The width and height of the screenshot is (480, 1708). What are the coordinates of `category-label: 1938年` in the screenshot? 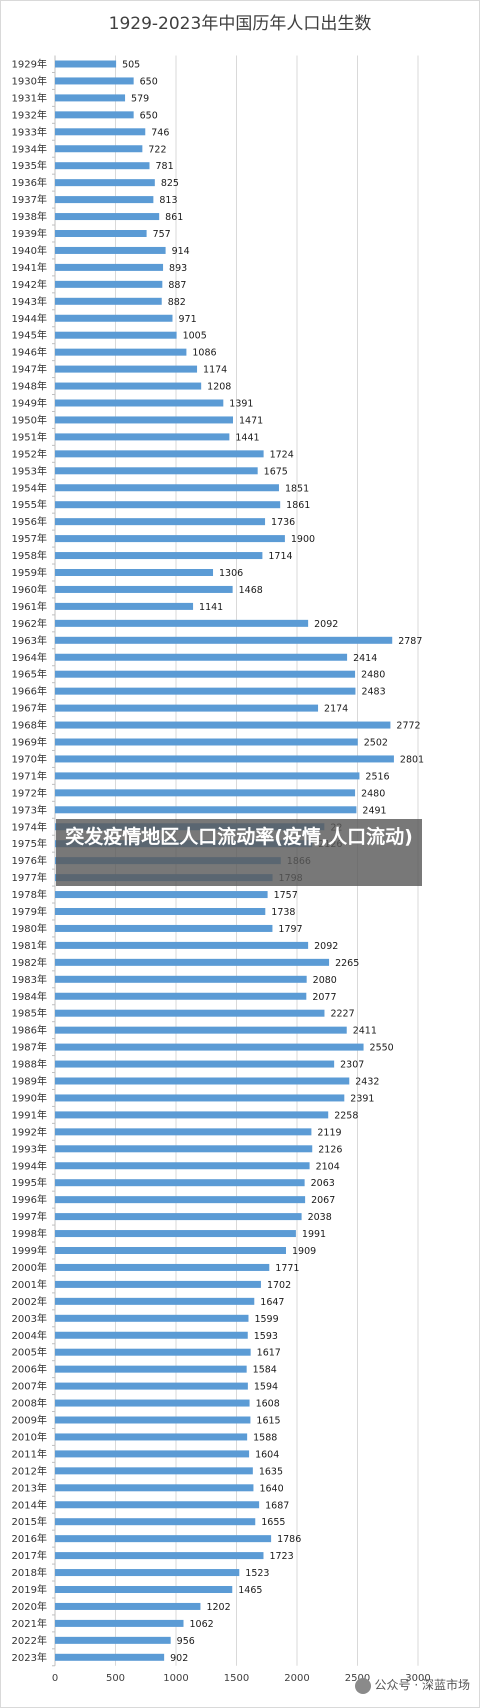 It's located at (29, 216).